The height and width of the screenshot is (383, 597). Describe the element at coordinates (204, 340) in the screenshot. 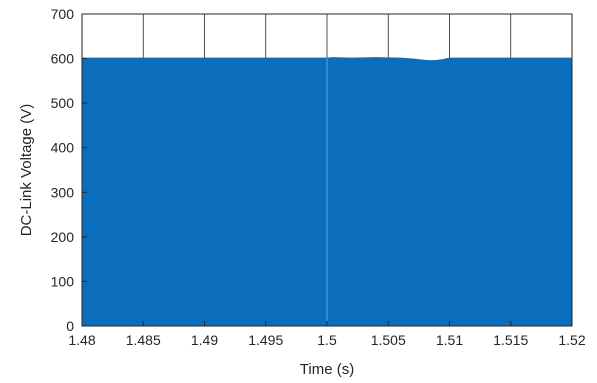

I see `x-tick-label: 1.49` at that location.